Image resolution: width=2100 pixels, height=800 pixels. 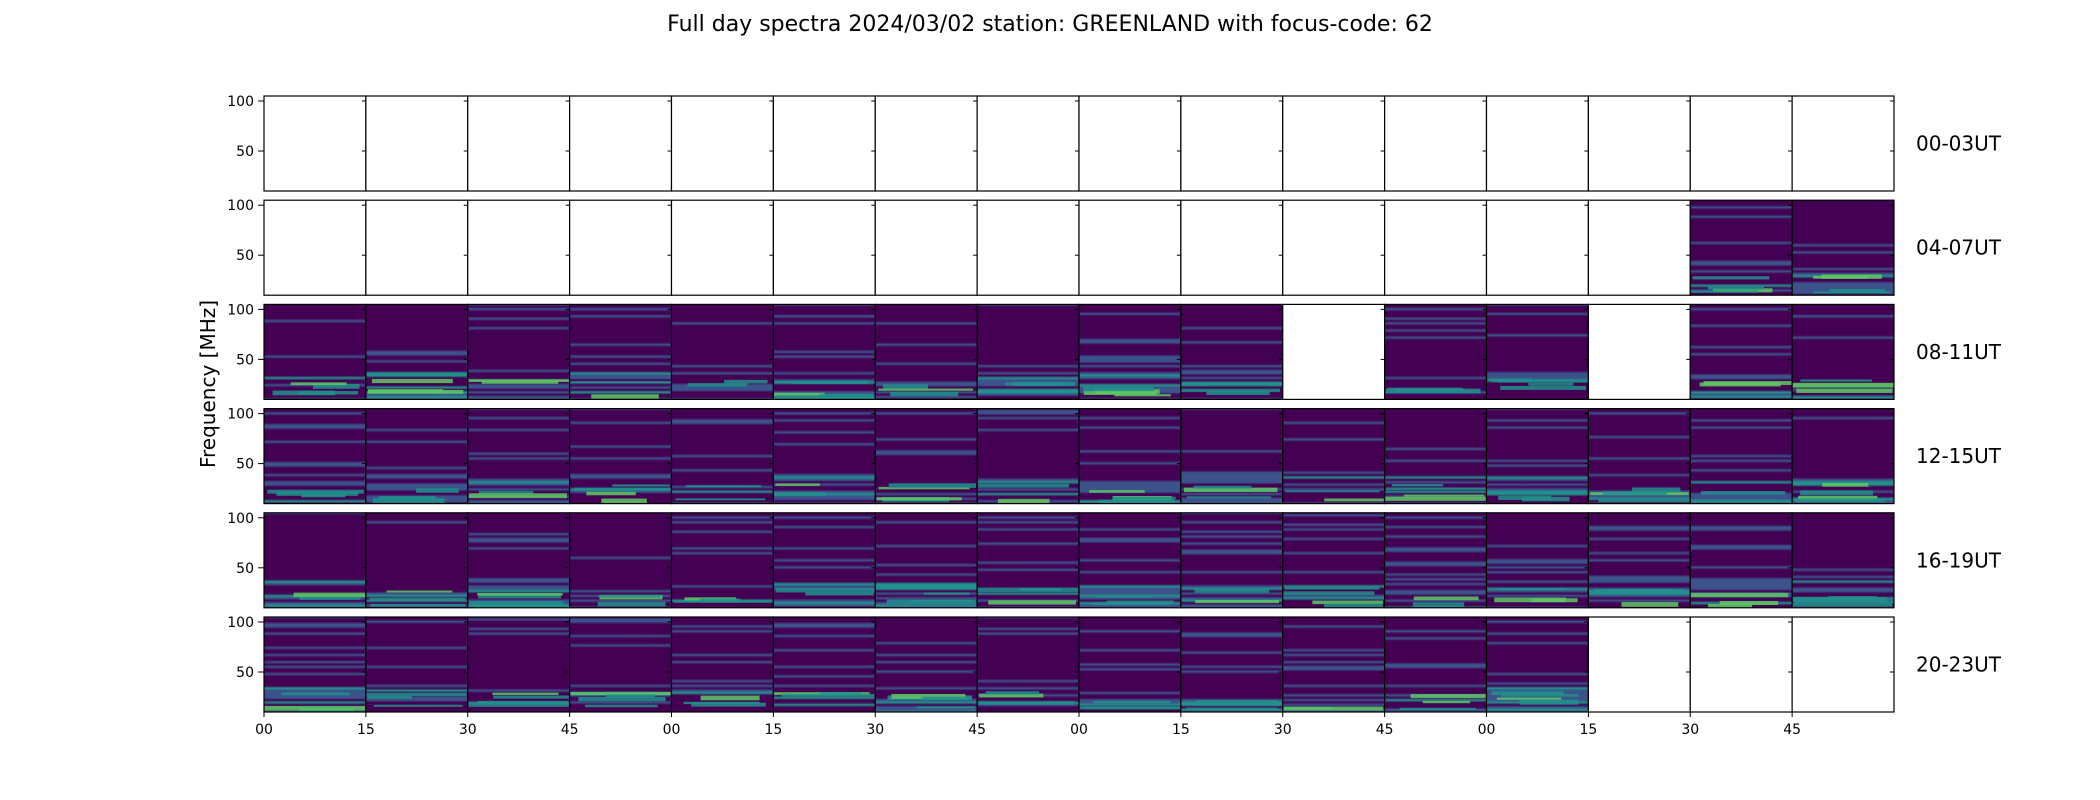 I want to click on x-tick-label: 45, so click(x=1792, y=730).